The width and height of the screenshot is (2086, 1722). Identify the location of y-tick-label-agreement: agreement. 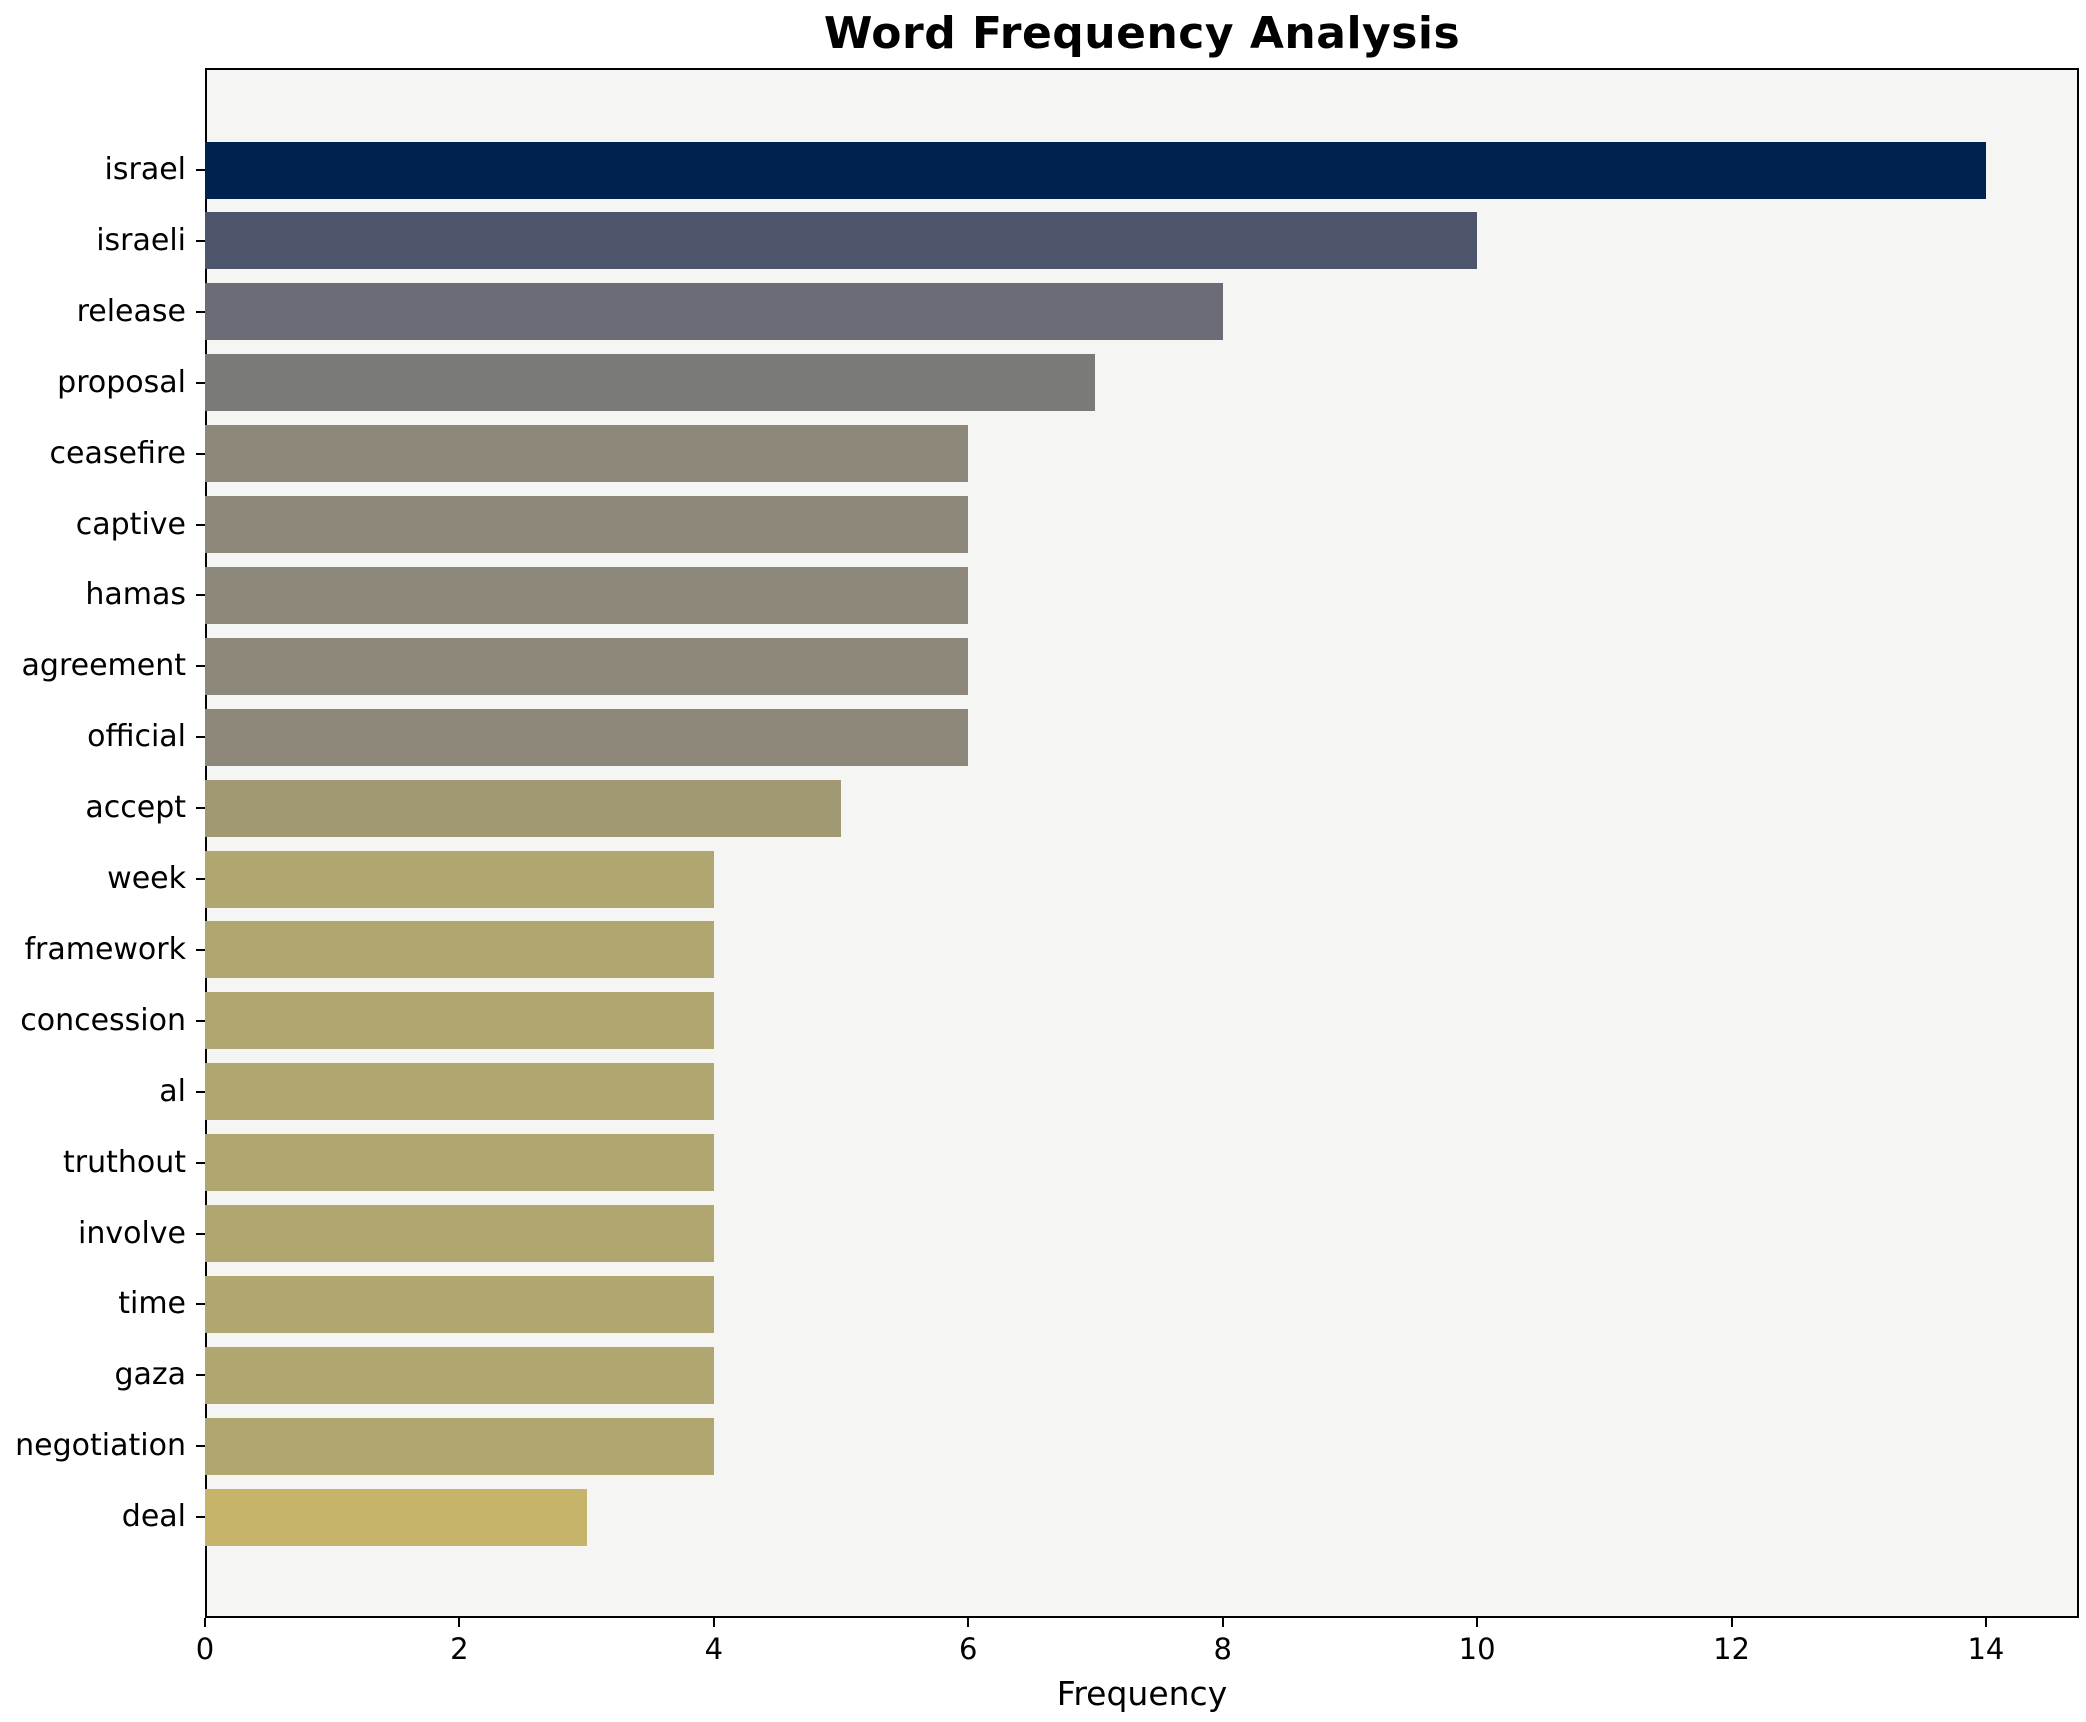
(103, 666).